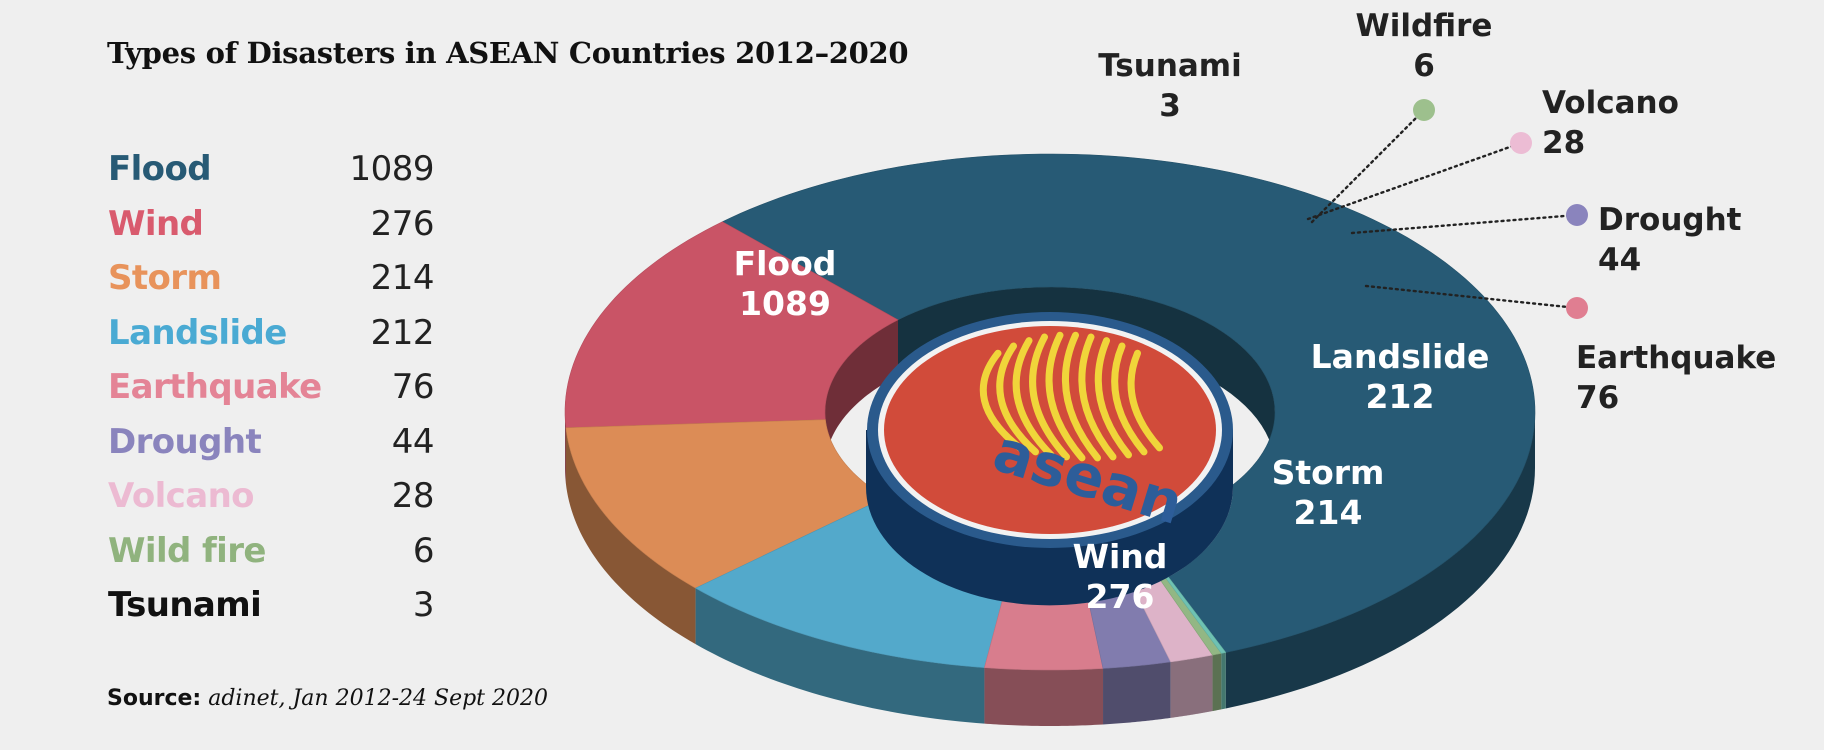  Describe the element at coordinates (1191, 686) in the screenshot. I see `slice-side-volcano` at that location.